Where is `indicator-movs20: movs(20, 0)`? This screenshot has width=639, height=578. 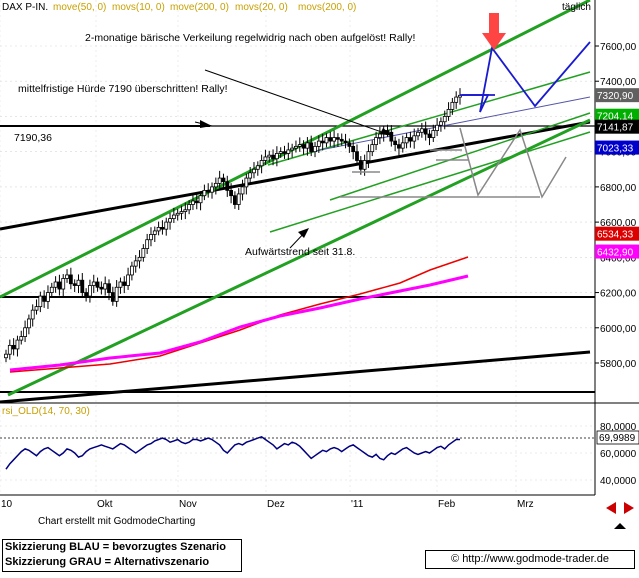 indicator-movs20: movs(20, 0) is located at coordinates (261, 7).